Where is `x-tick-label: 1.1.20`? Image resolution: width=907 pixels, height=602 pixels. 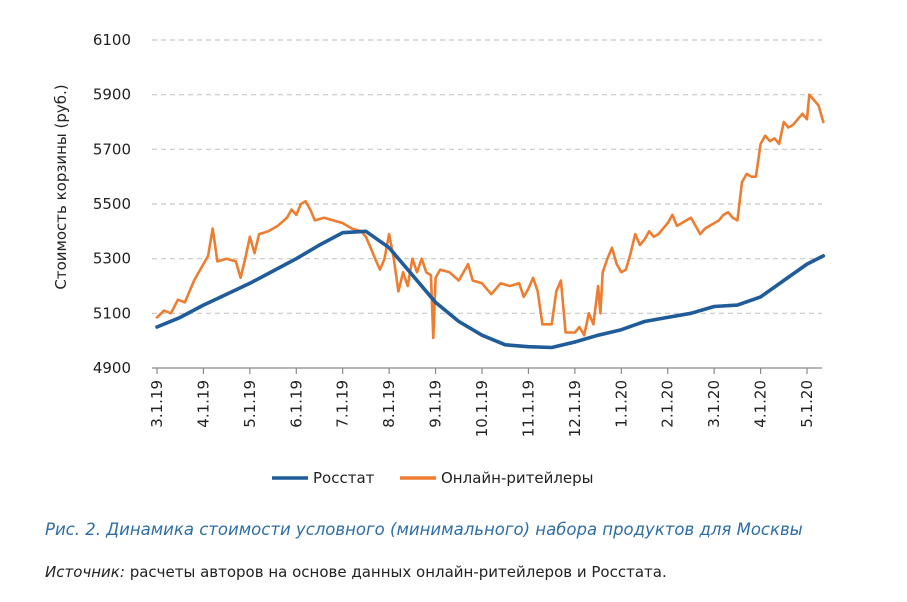
x-tick-label: 1.1.20 is located at coordinates (621, 404).